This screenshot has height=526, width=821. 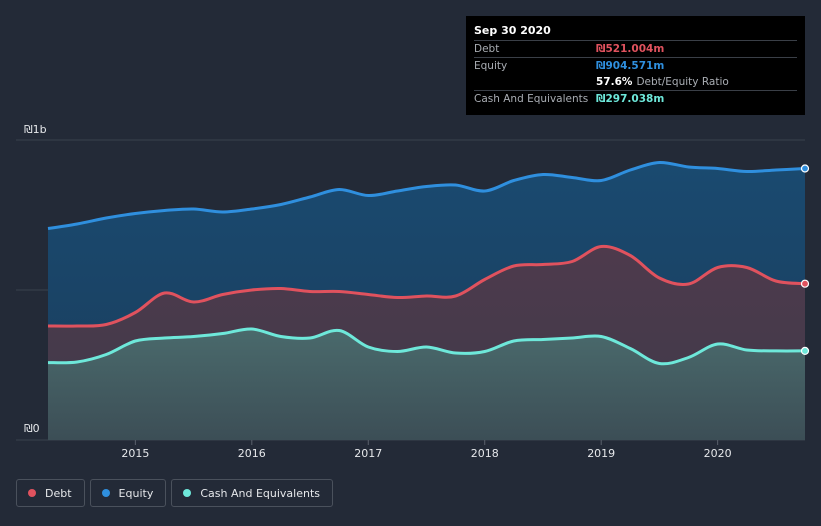 I want to click on tooltip-row-equity: Equity ₪904.571m, so click(x=635, y=65).